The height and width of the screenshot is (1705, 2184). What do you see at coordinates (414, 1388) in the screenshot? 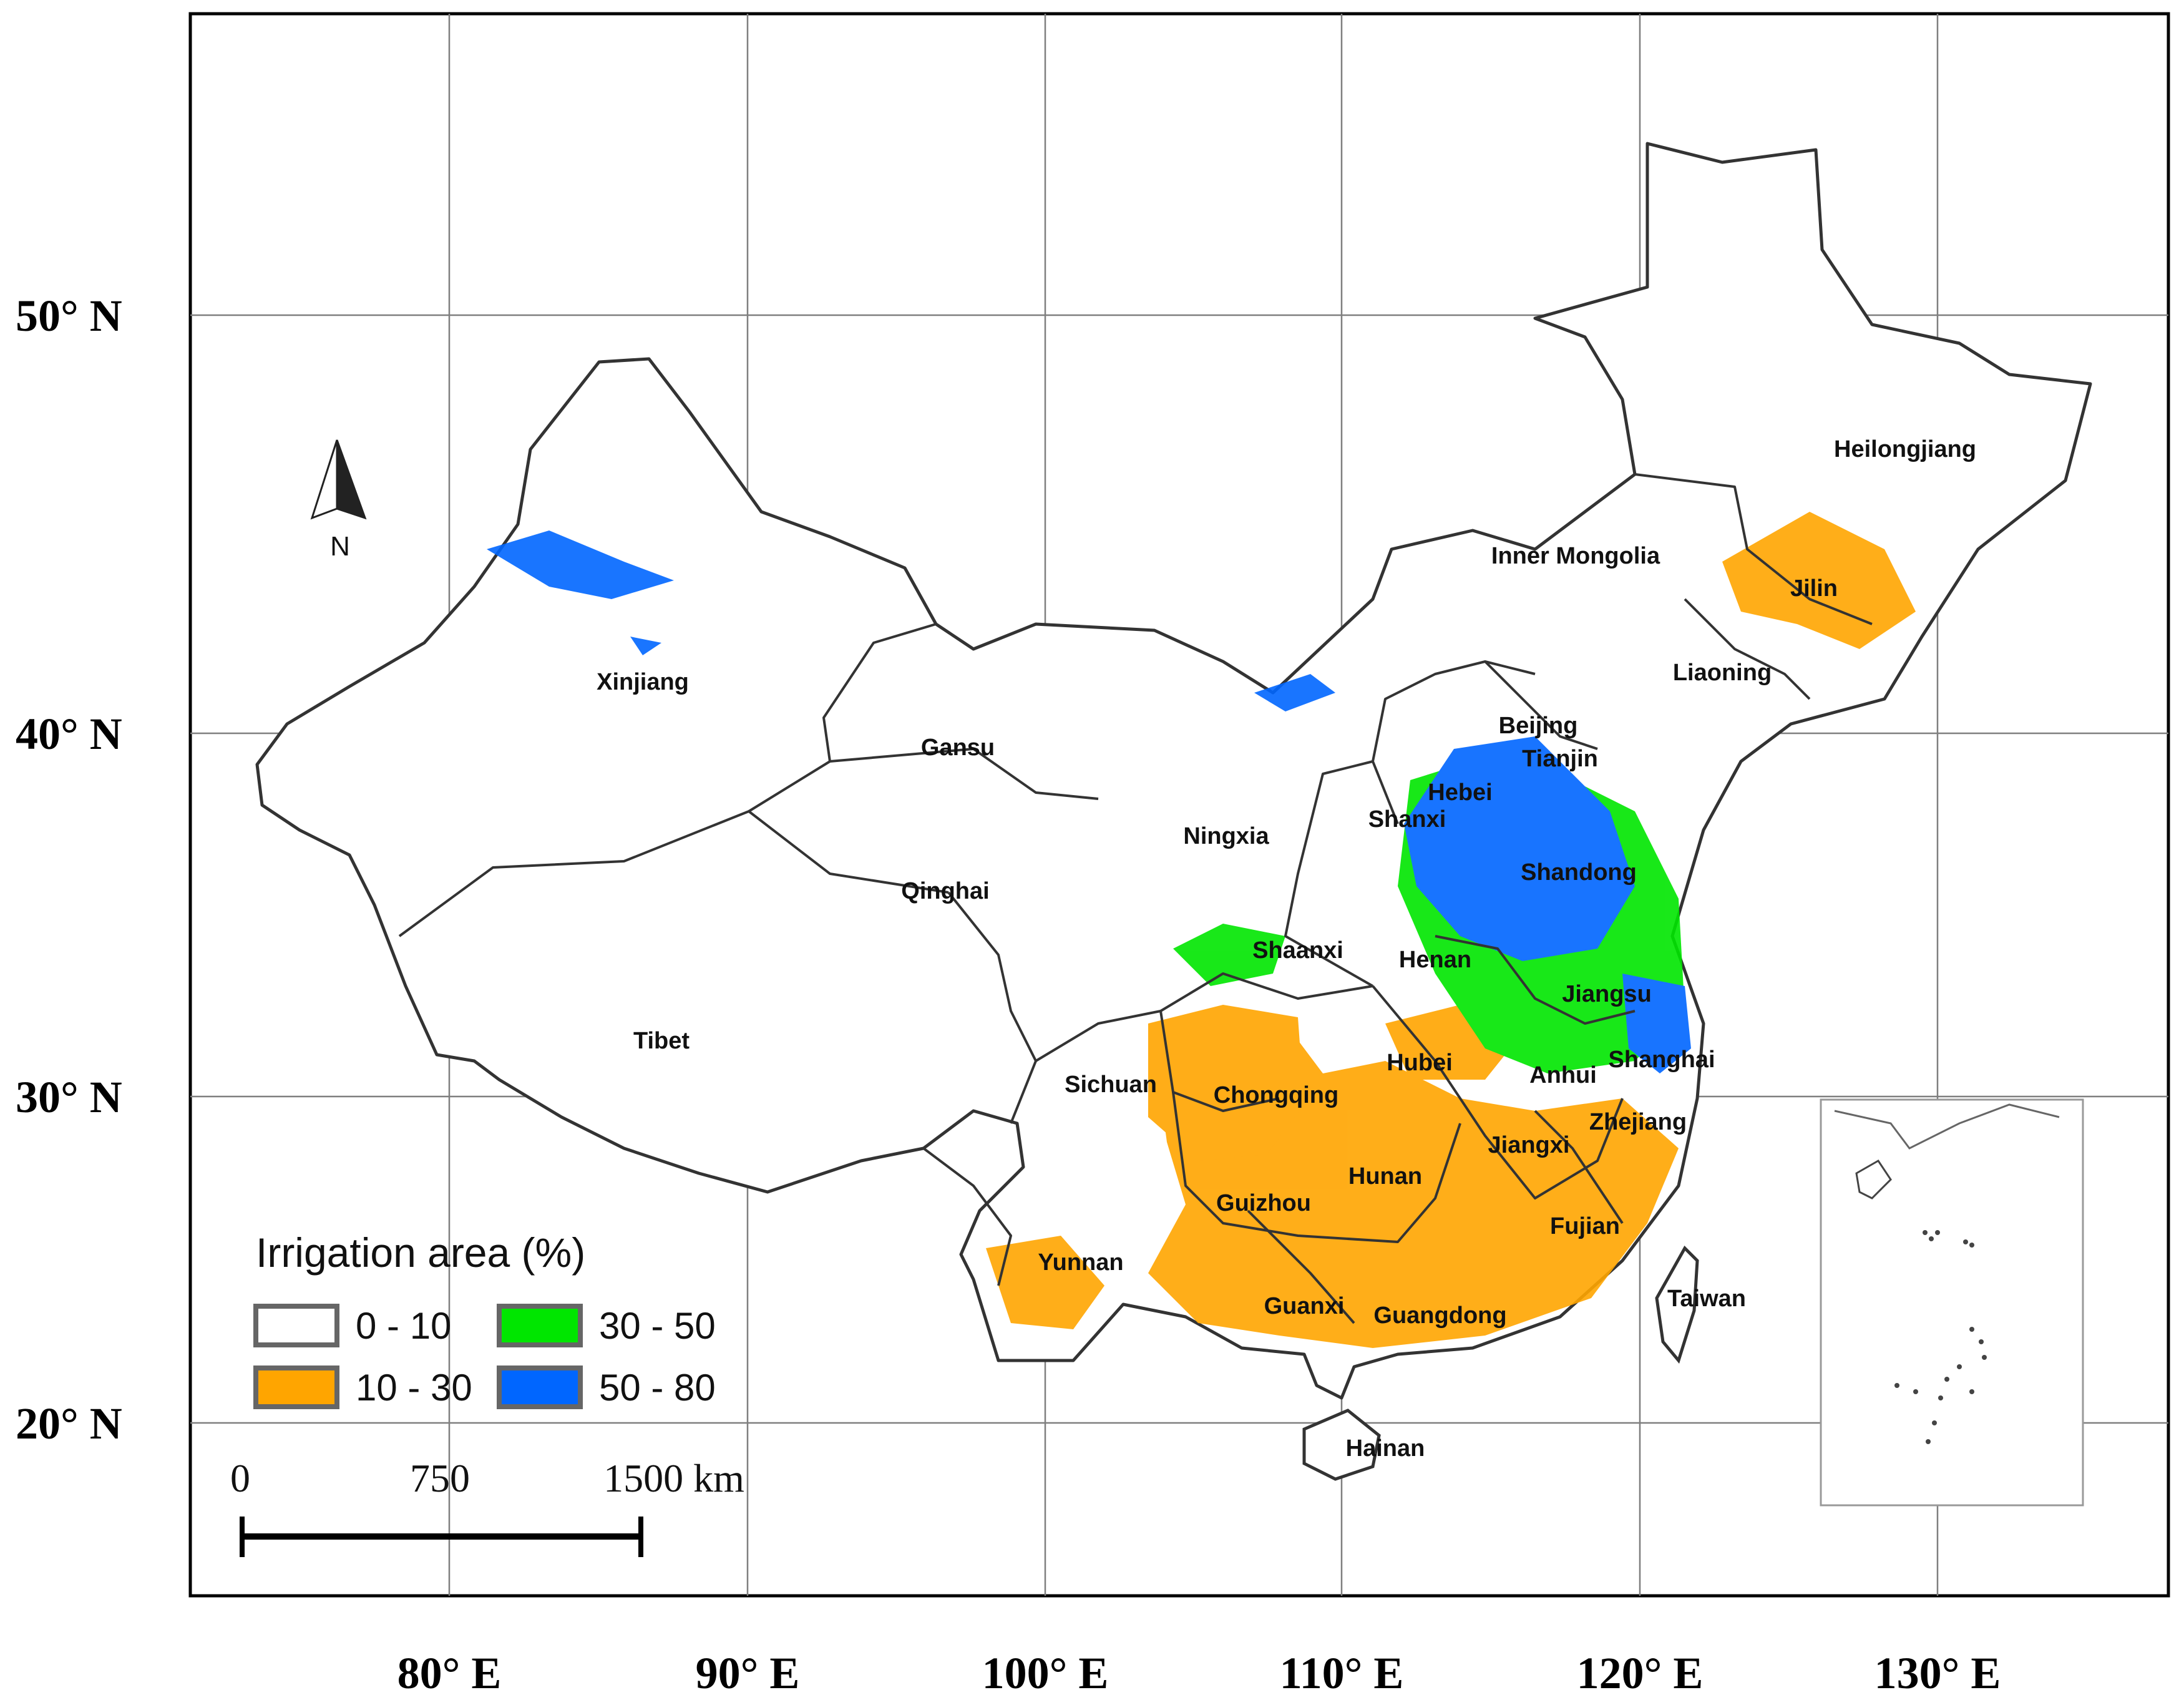
I see `legend-label: 10 - 30` at bounding box center [414, 1388].